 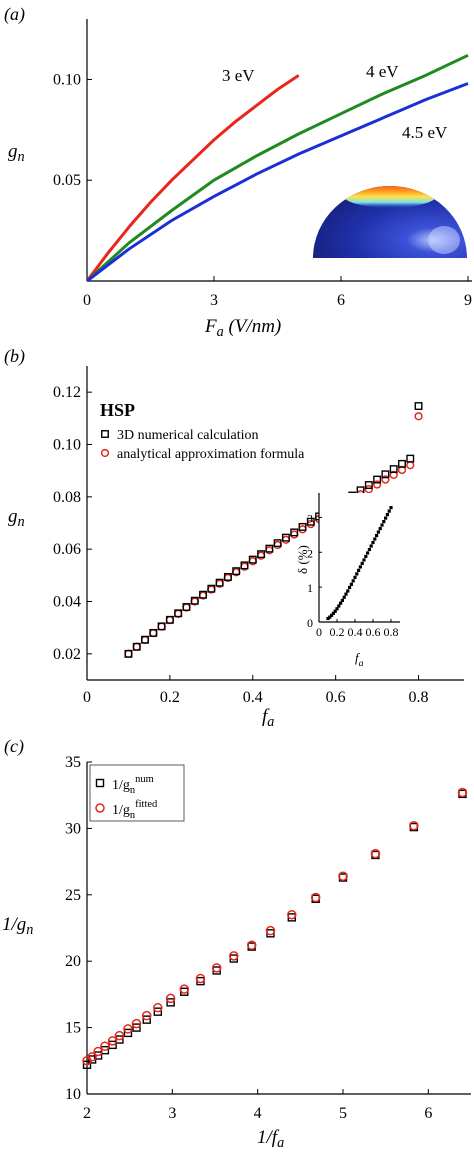 What do you see at coordinates (67, 392) in the screenshot?
I see `y-tick-label: 0.12` at bounding box center [67, 392].